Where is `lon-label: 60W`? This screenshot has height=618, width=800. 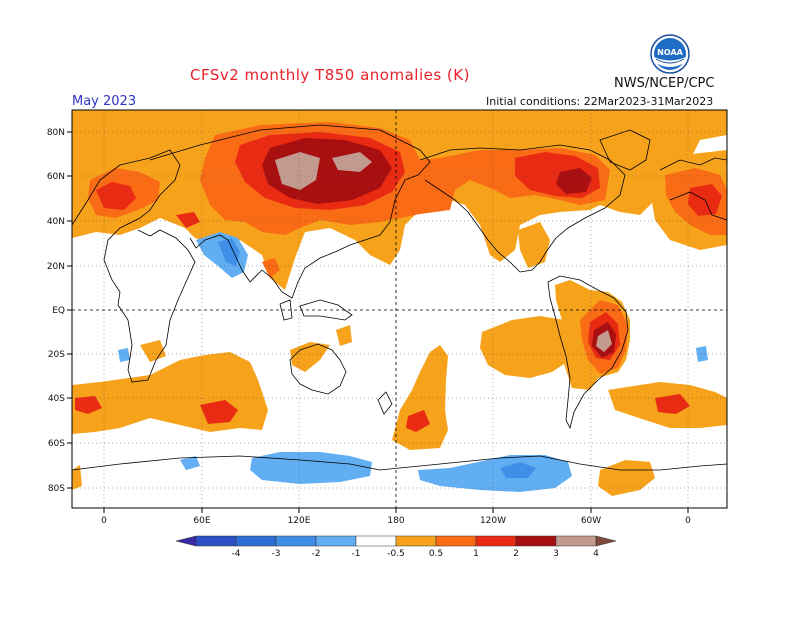
lon-label: 60W is located at coordinates (591, 521).